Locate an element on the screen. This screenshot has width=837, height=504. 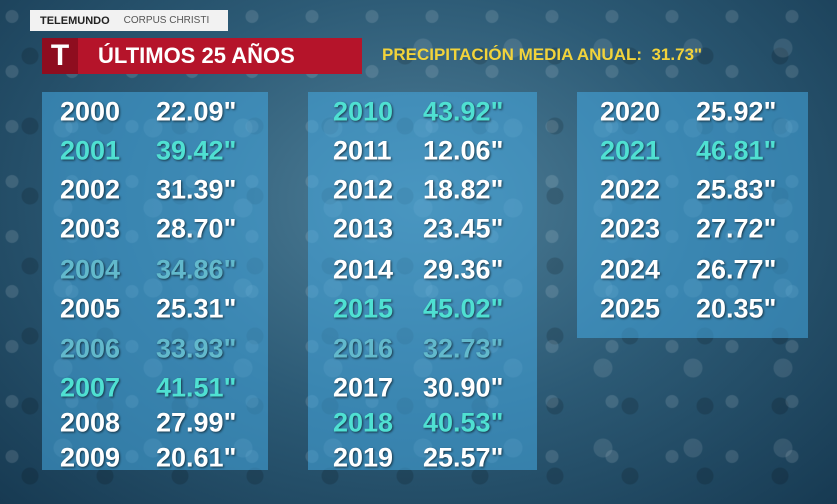
title: ÚLTIMOS 25 AÑOS is located at coordinates (196, 55).